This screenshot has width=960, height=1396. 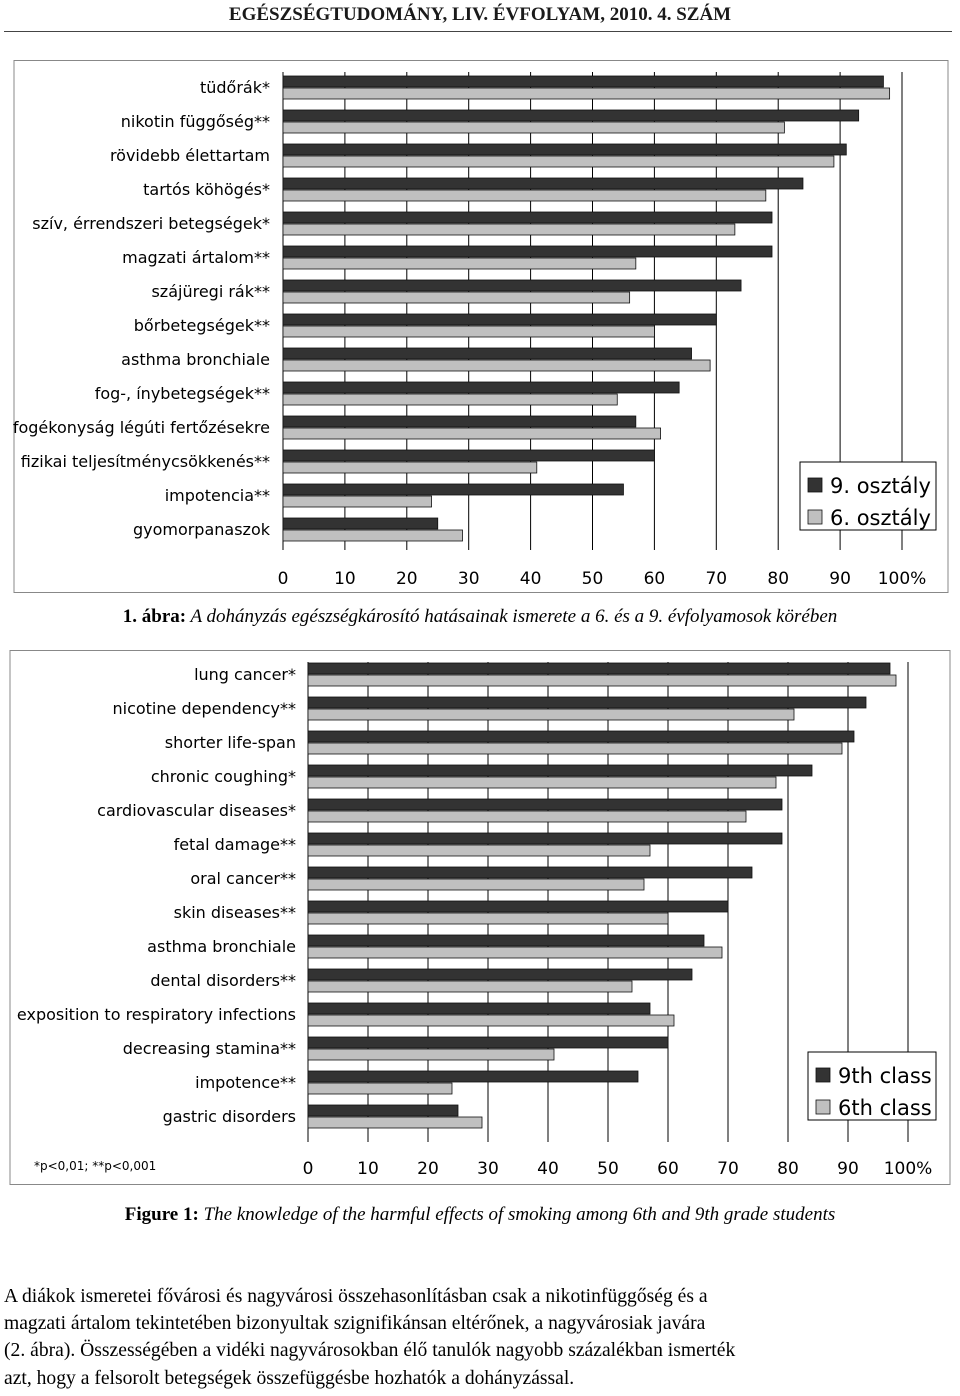 What do you see at coordinates (223, 776) in the screenshot?
I see `category-label: chronic coughing*` at bounding box center [223, 776].